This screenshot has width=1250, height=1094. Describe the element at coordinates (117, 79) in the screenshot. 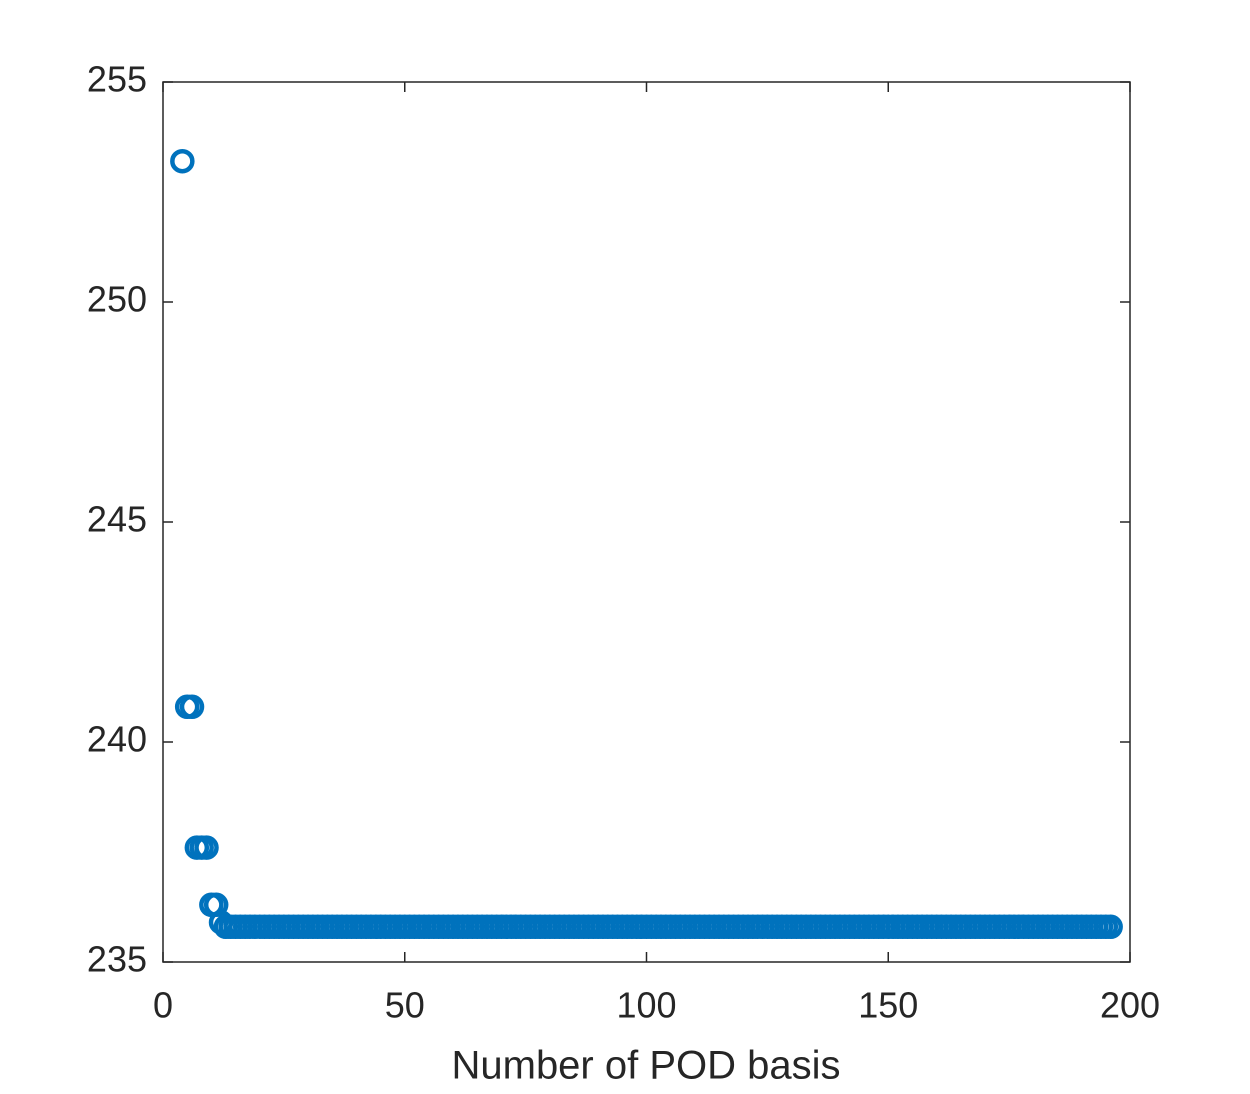

I see `y-tick-label: 255` at that location.